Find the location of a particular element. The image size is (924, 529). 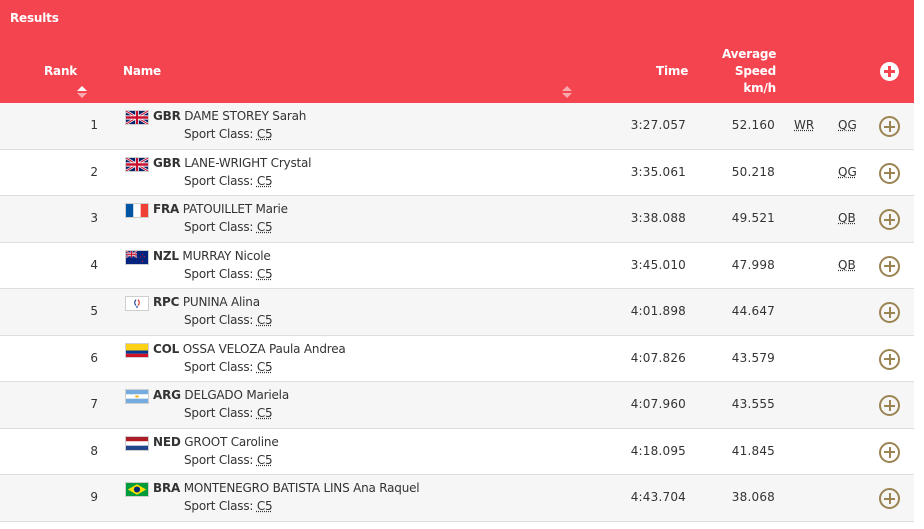

athlete-name: BRA MONTENEGRO BATISTA LINS Ana Raquel is located at coordinates (286, 488).